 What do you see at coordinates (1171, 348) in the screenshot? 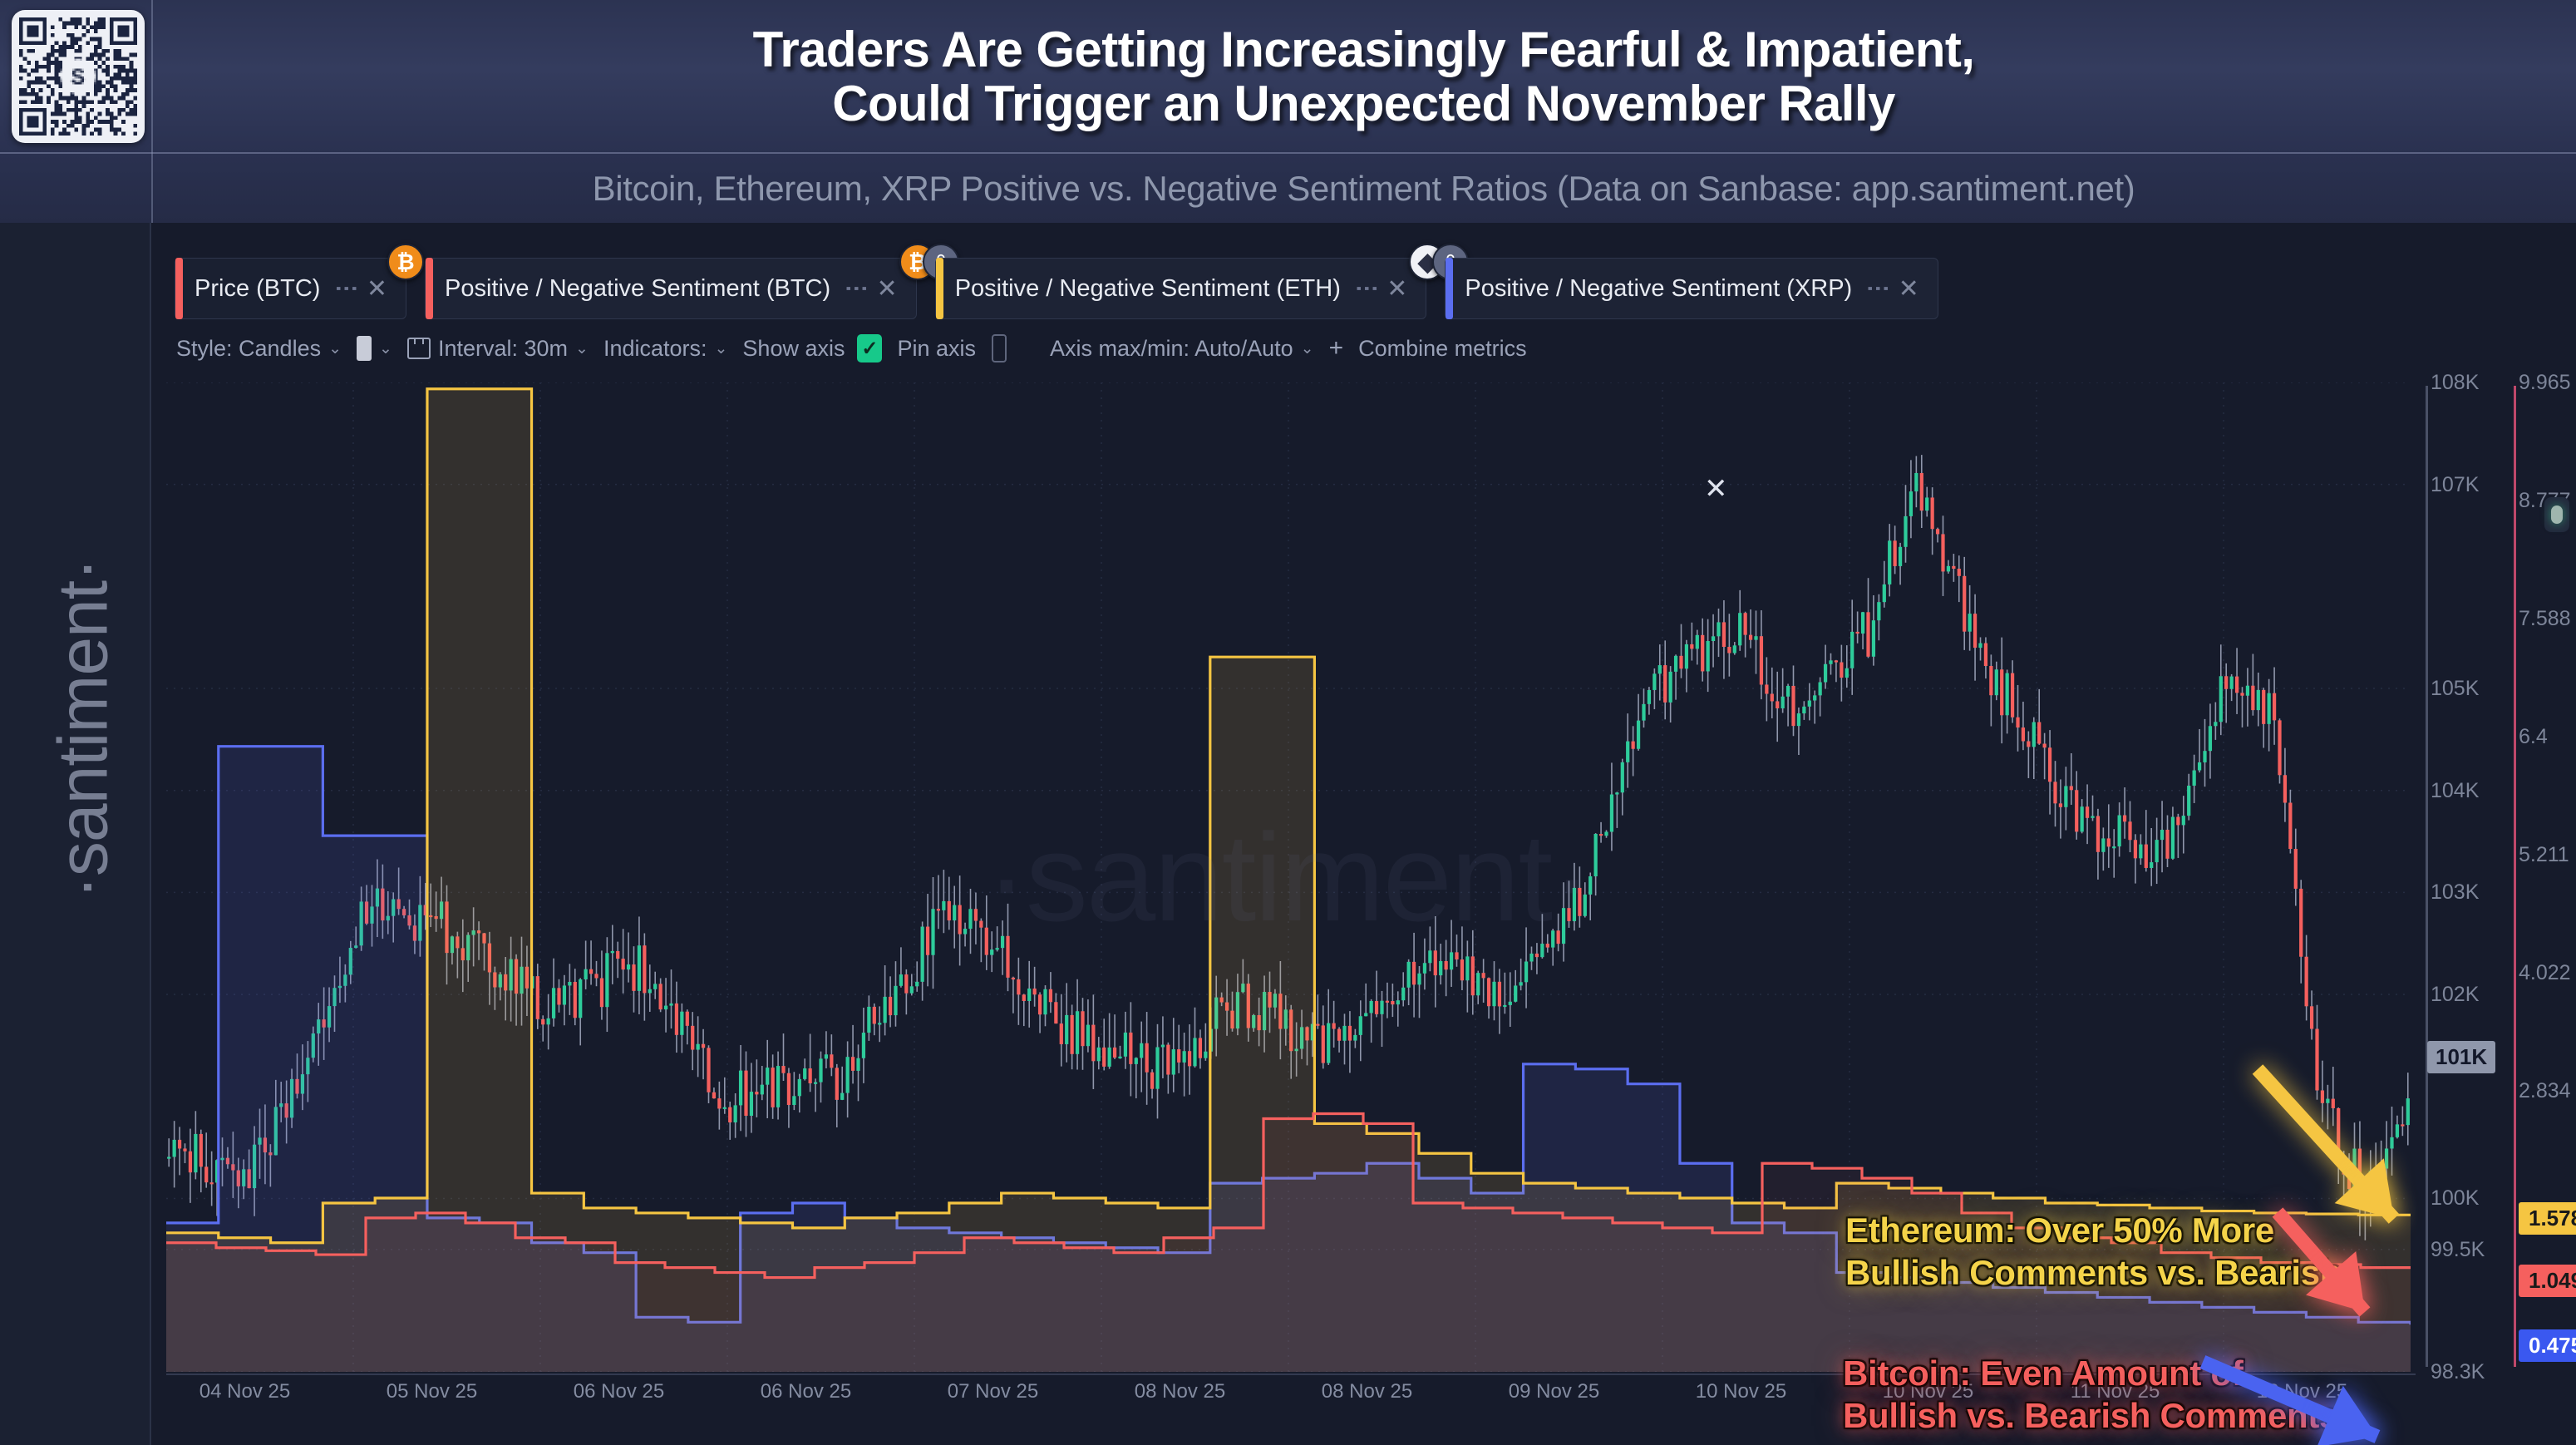
I see `axis-minmax-label: Axis max/min: Auto/Auto` at bounding box center [1171, 348].